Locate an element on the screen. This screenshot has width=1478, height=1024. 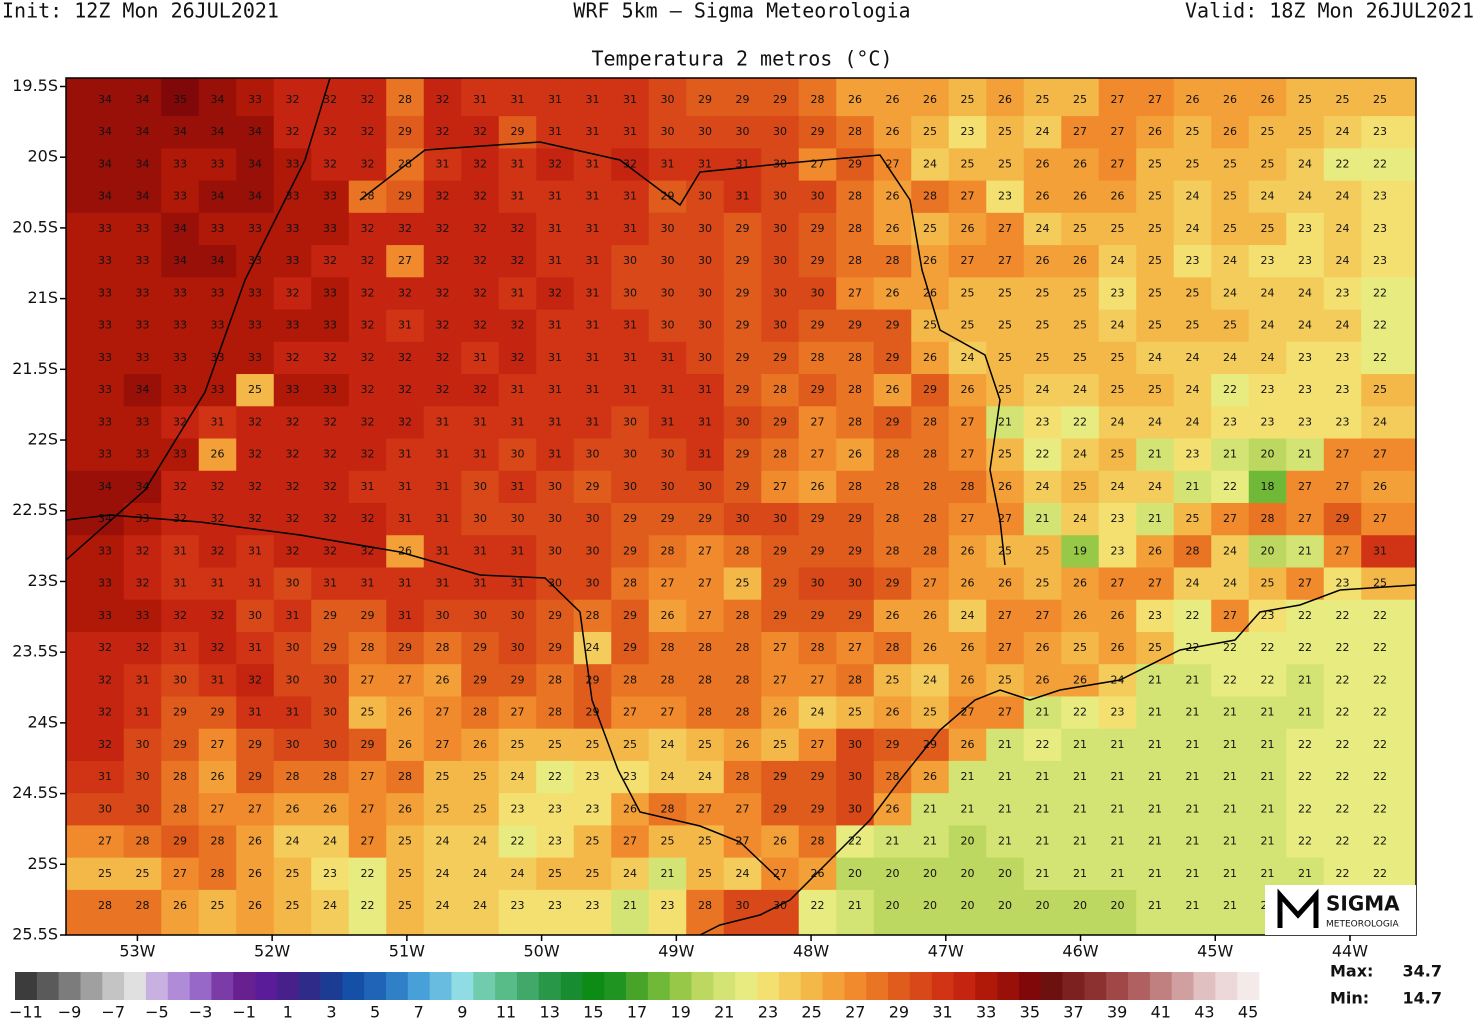
colorbar-label: 25 is located at coordinates (811, 1012).